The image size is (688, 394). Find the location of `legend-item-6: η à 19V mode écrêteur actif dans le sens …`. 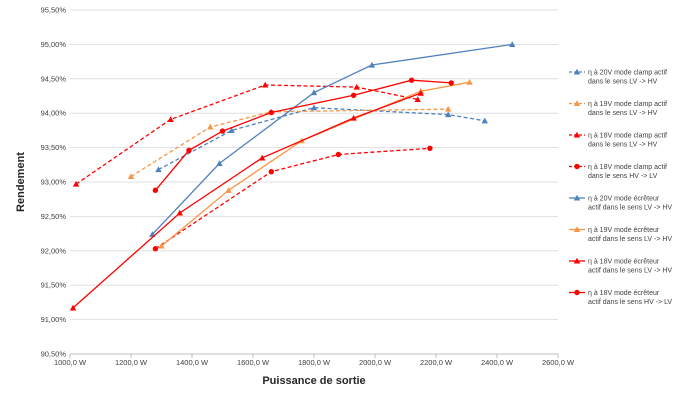

legend-item-6: η à 19V mode écrêteur actif dans le sens … is located at coordinates (620, 234).